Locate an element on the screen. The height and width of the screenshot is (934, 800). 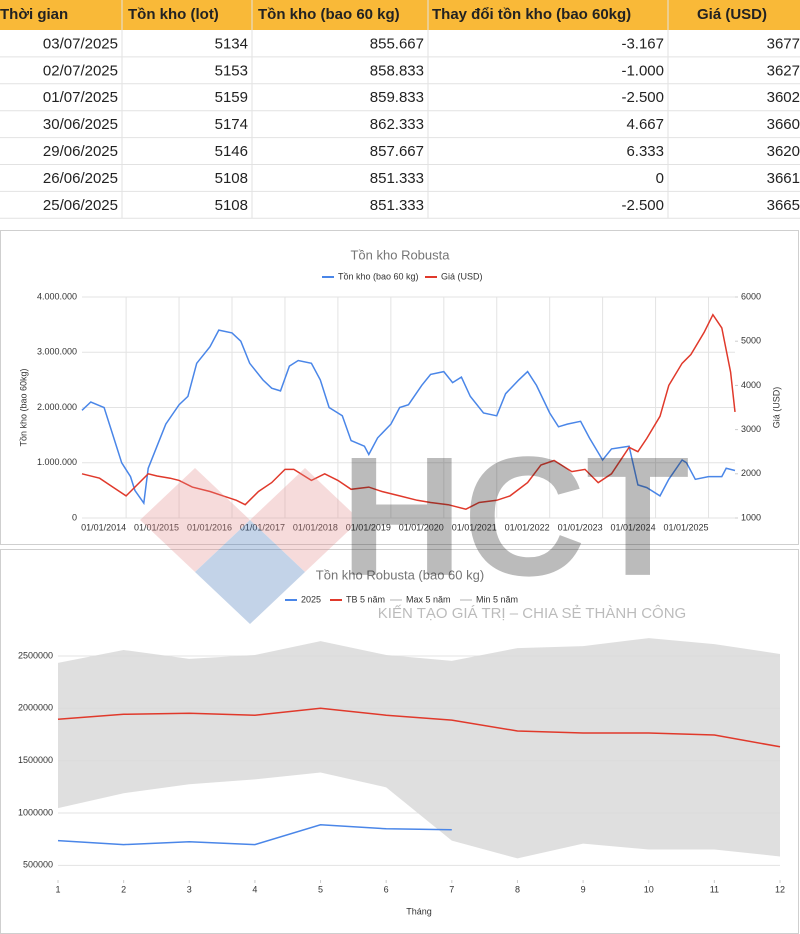
table-cell: 3665 is located at coordinates (783, 205).